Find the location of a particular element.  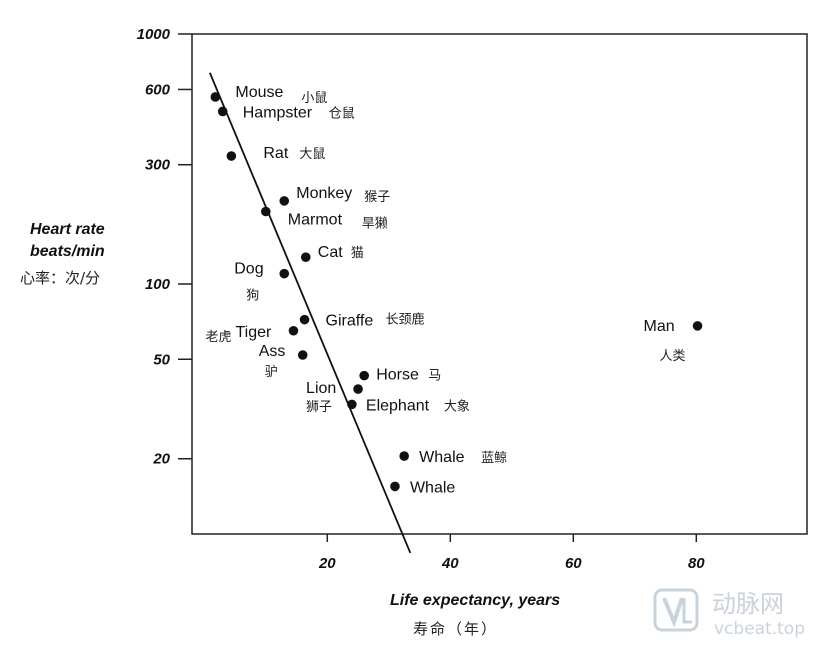

x-tick-label: 40 is located at coordinates (450, 563).